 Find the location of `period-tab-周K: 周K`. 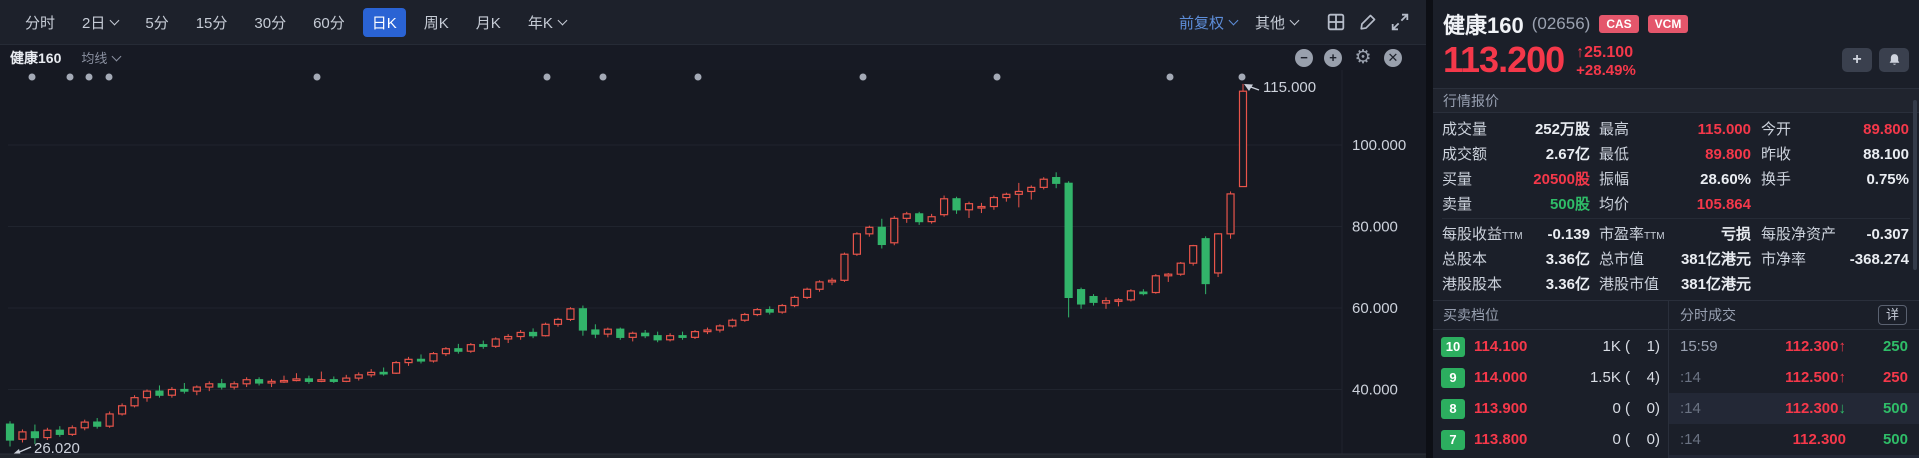

period-tab-周K: 周K is located at coordinates (436, 23).